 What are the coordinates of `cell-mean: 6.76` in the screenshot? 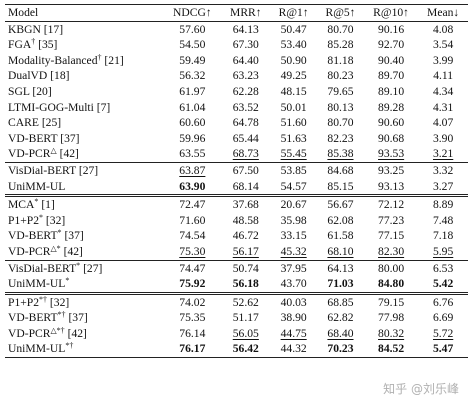 It's located at (443, 302).